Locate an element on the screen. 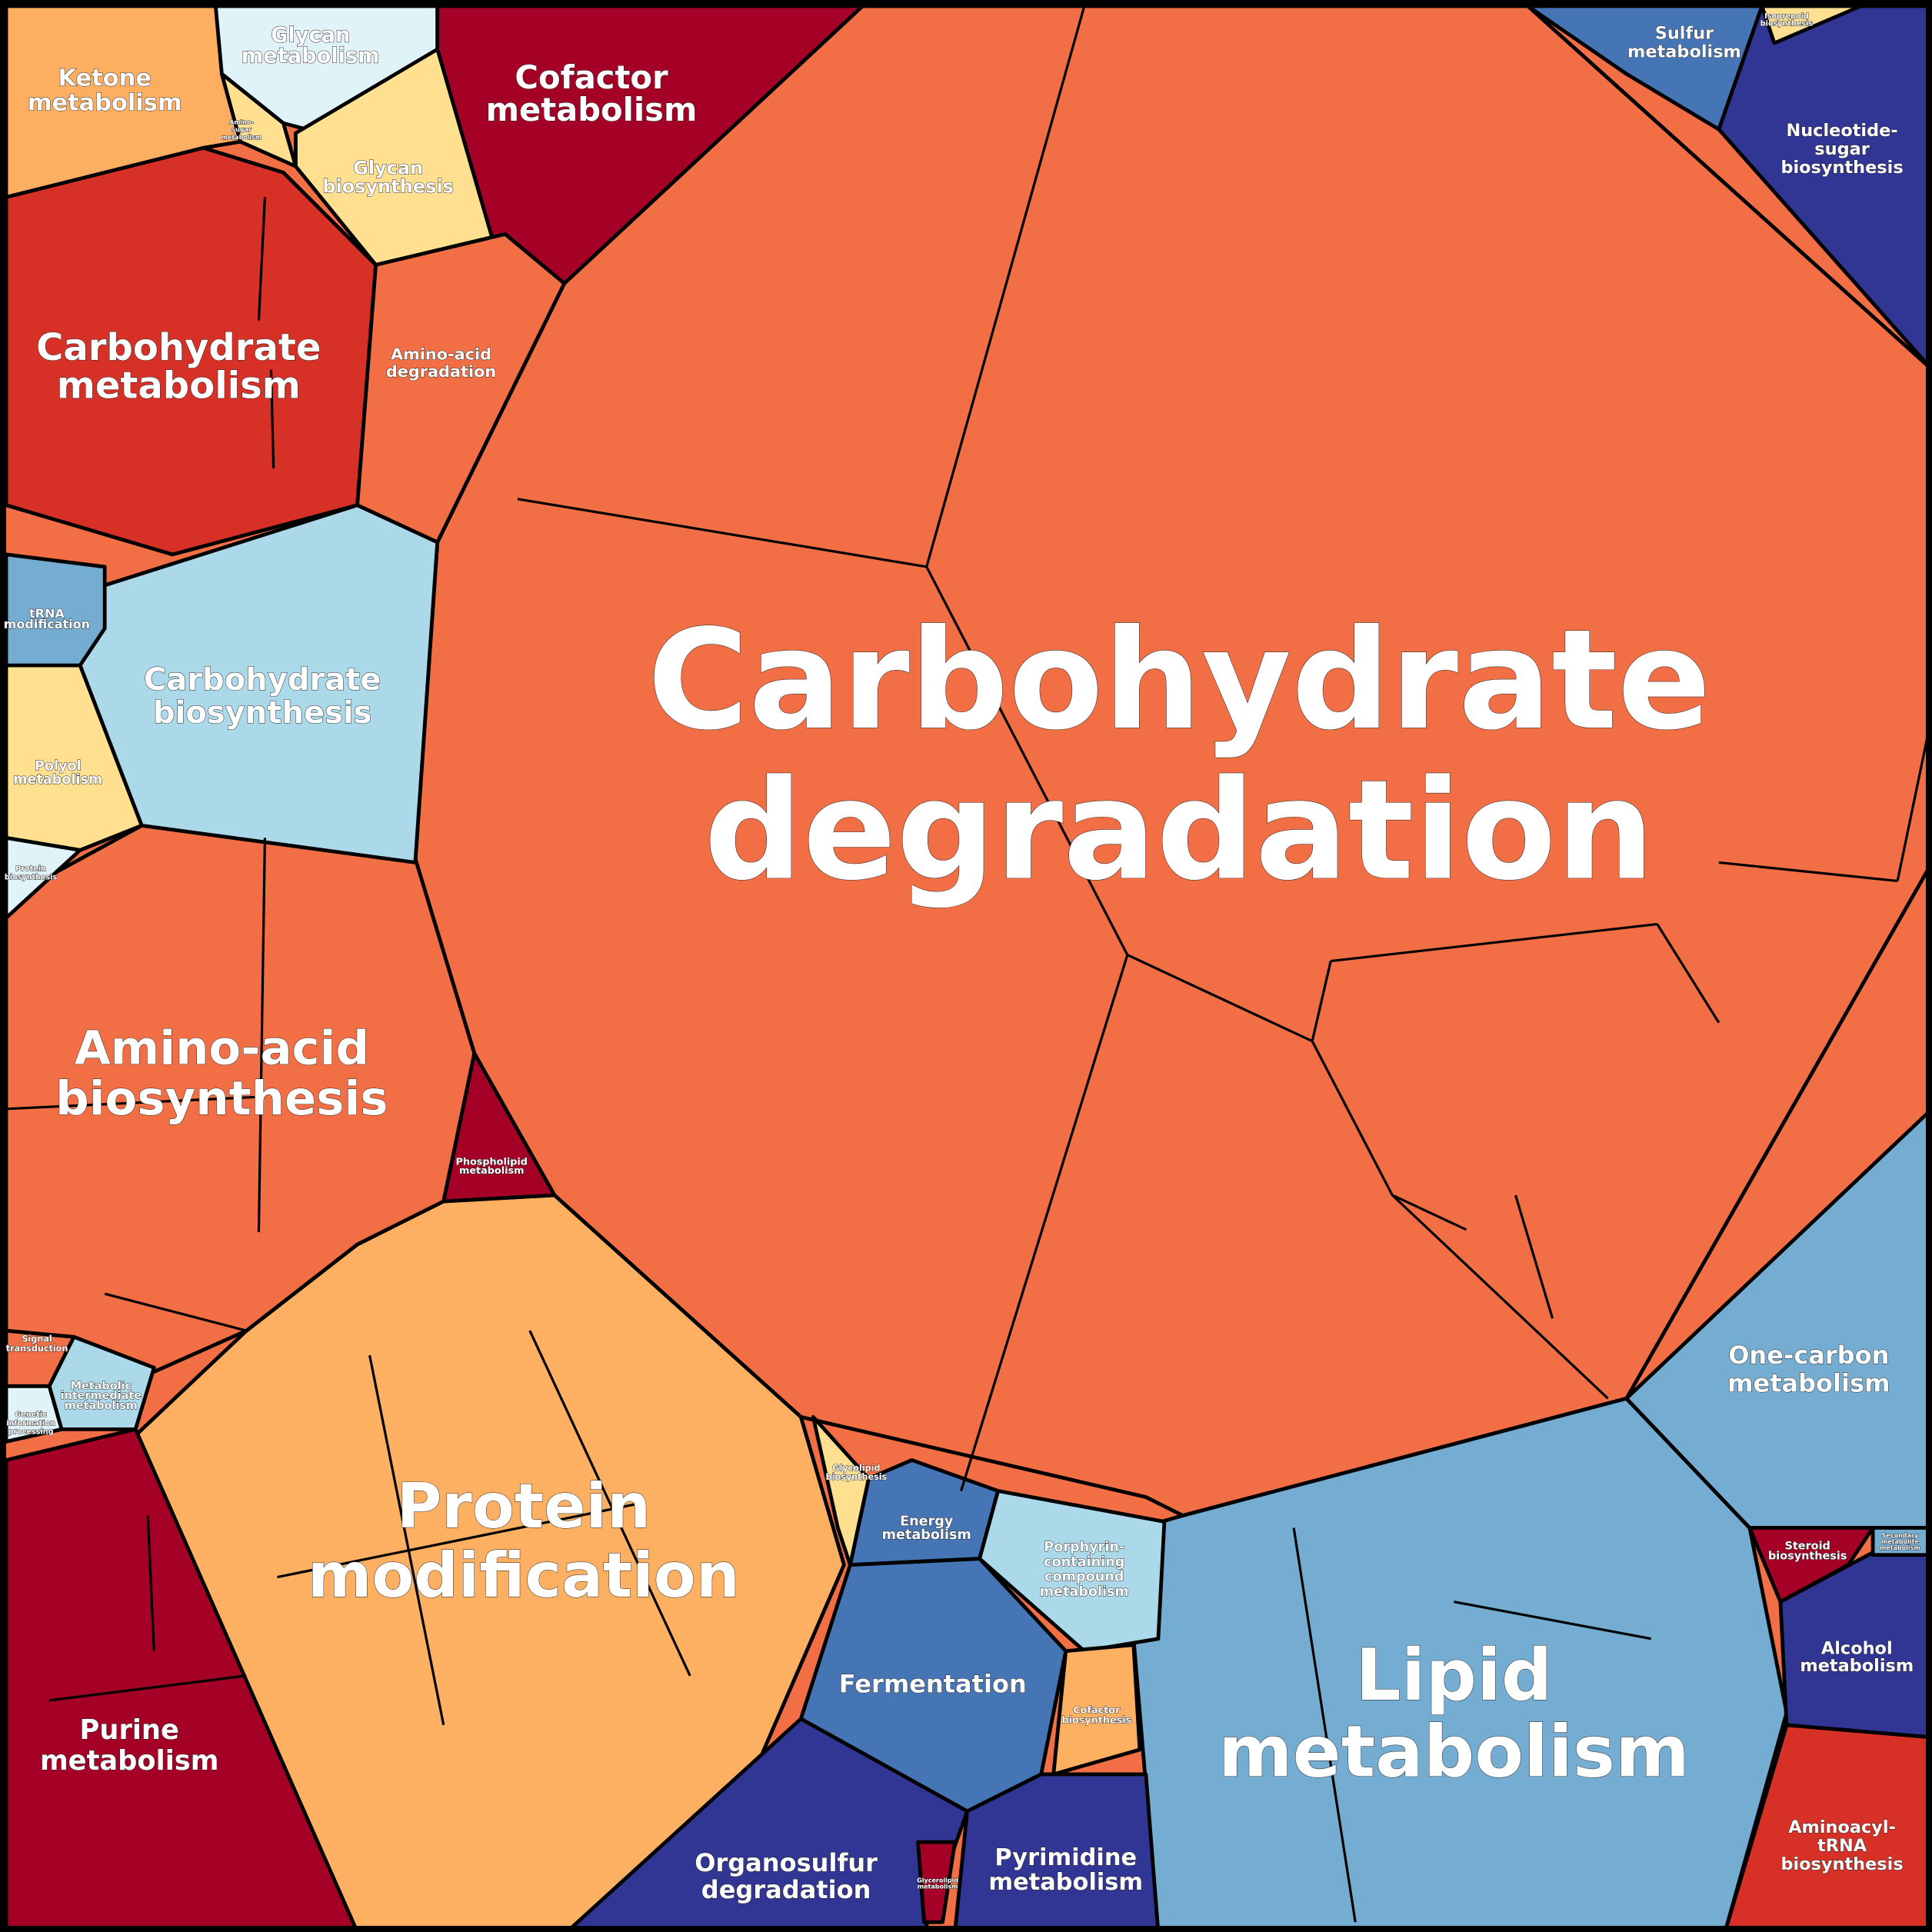 Image resolution: width=1932 pixels, height=1932 pixels. label-line: Glycan is located at coordinates (388, 167).